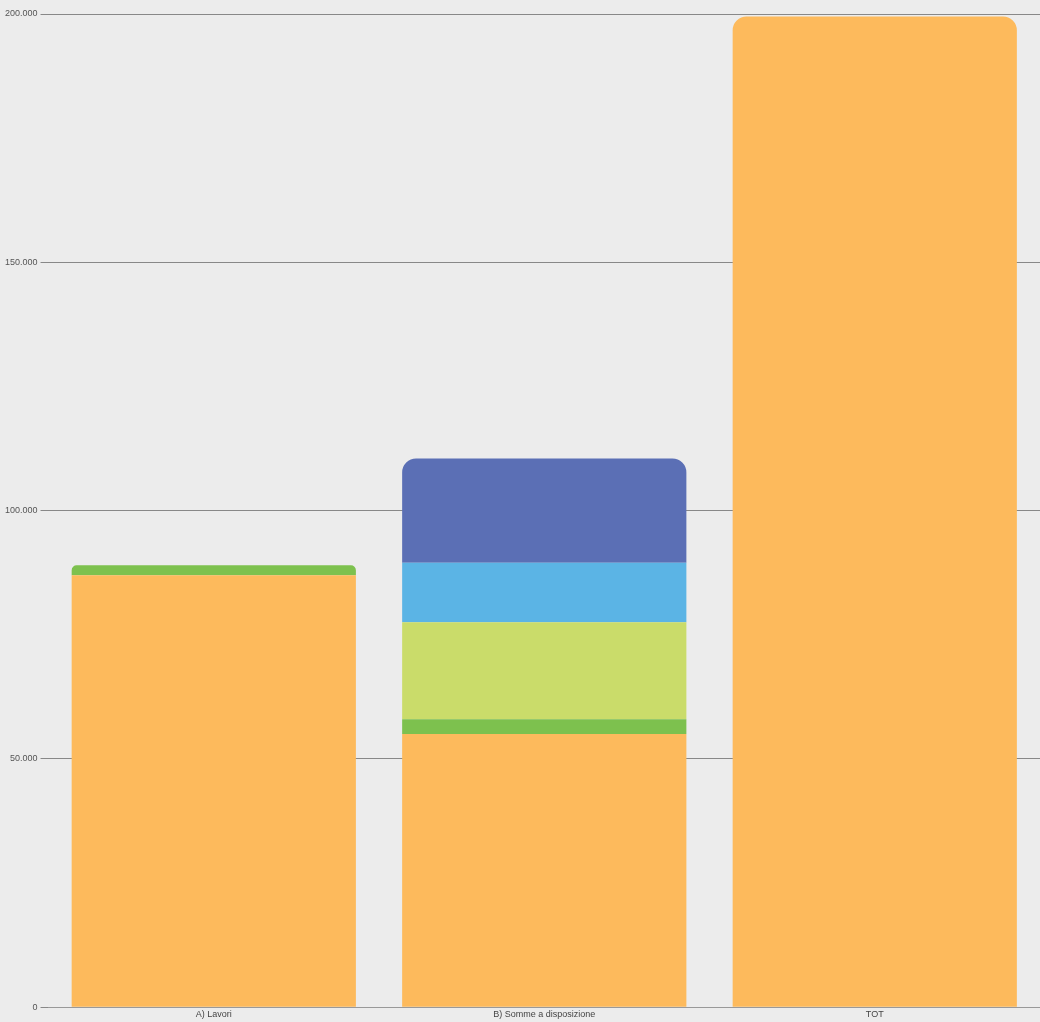 This screenshot has height=1022, width=1040. What do you see at coordinates (21, 261) in the screenshot?
I see `y-tick-label: 150.000` at bounding box center [21, 261].